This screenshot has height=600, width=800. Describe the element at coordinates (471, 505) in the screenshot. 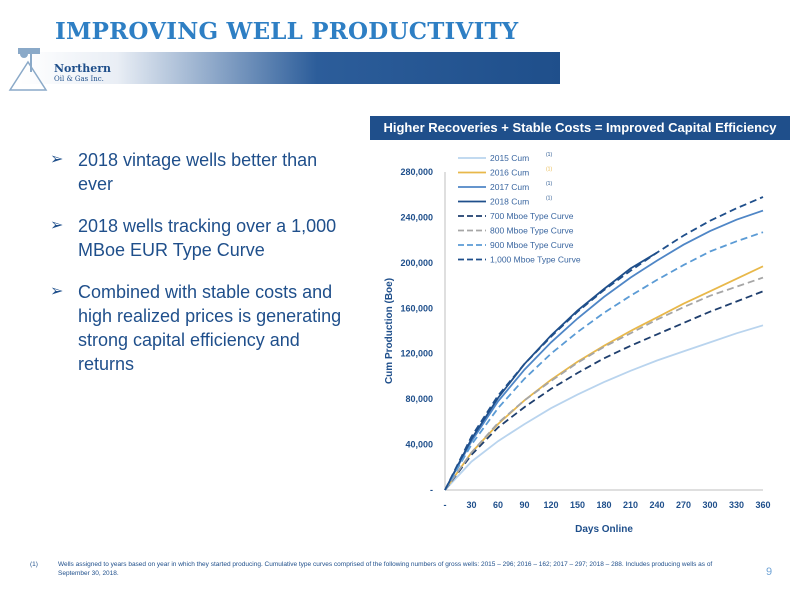

I see `x-tick-label: 30` at that location.